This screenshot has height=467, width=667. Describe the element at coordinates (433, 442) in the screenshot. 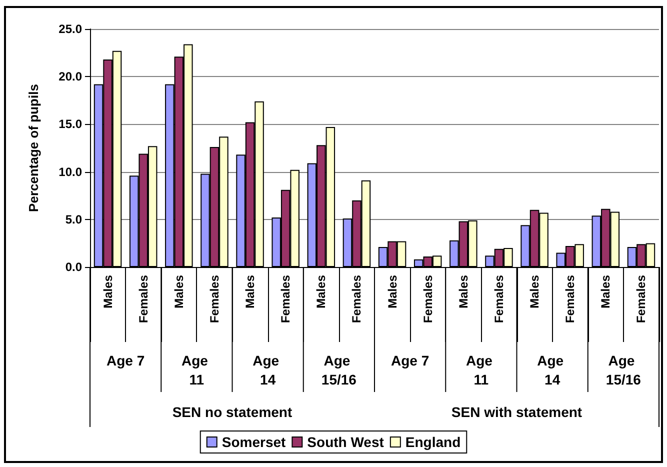

I see `legend-label: England` at that location.